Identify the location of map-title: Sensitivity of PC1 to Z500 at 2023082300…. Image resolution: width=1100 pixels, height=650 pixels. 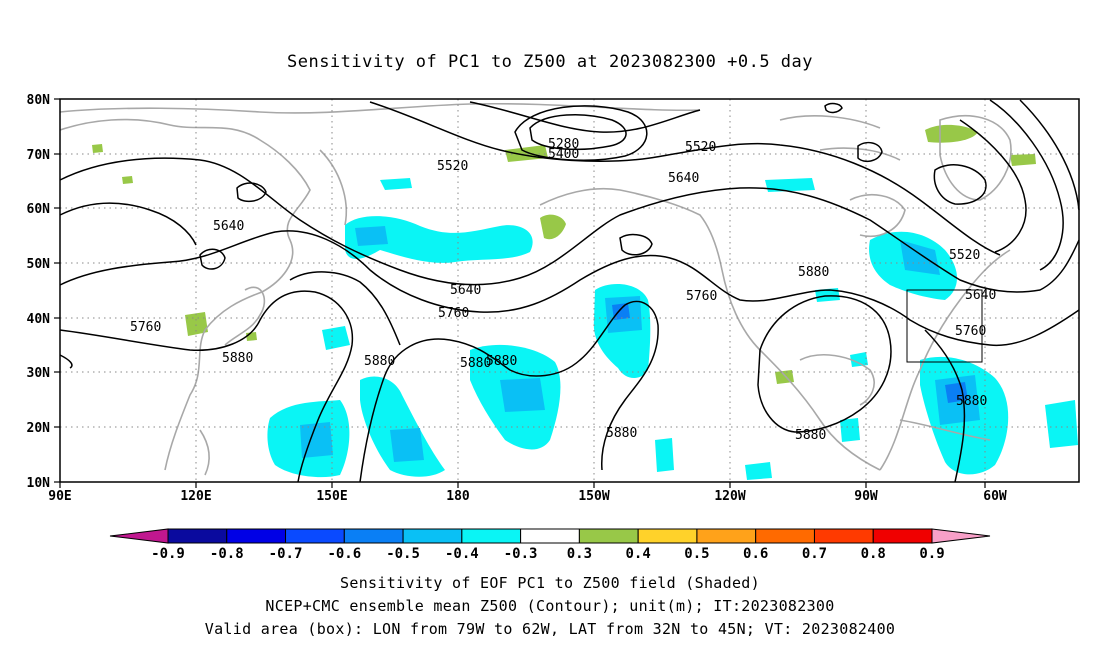
(550, 62).